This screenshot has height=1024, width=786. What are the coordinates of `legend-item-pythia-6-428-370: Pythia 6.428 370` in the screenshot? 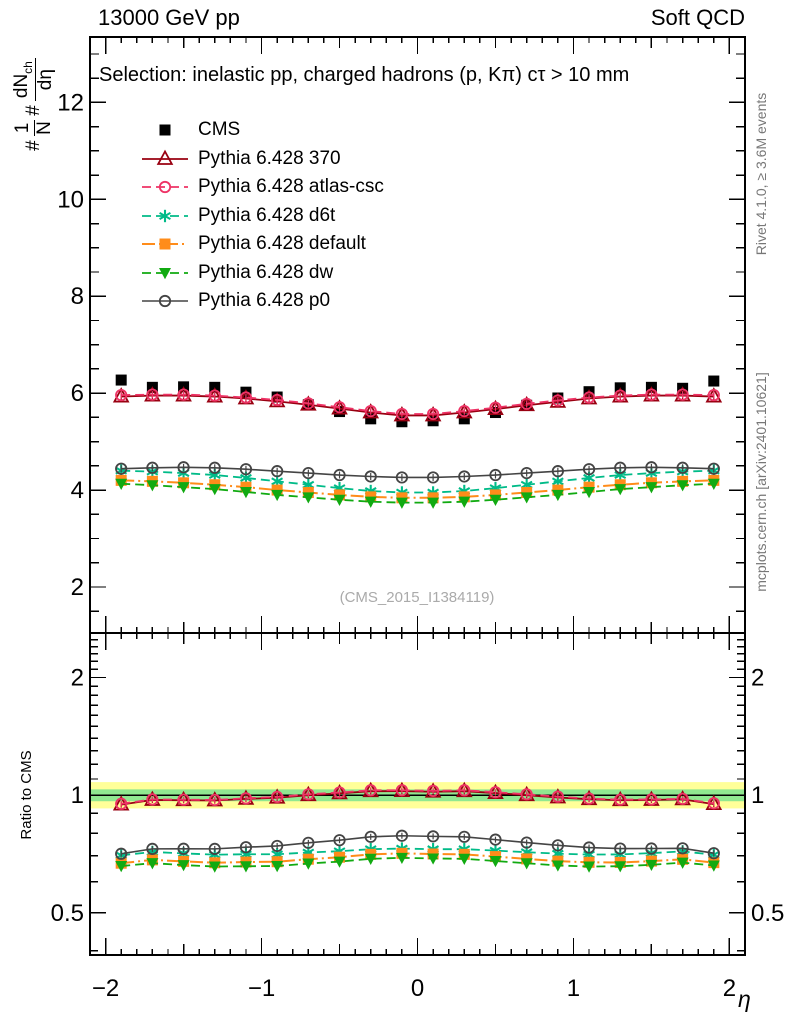 It's located at (263, 159).